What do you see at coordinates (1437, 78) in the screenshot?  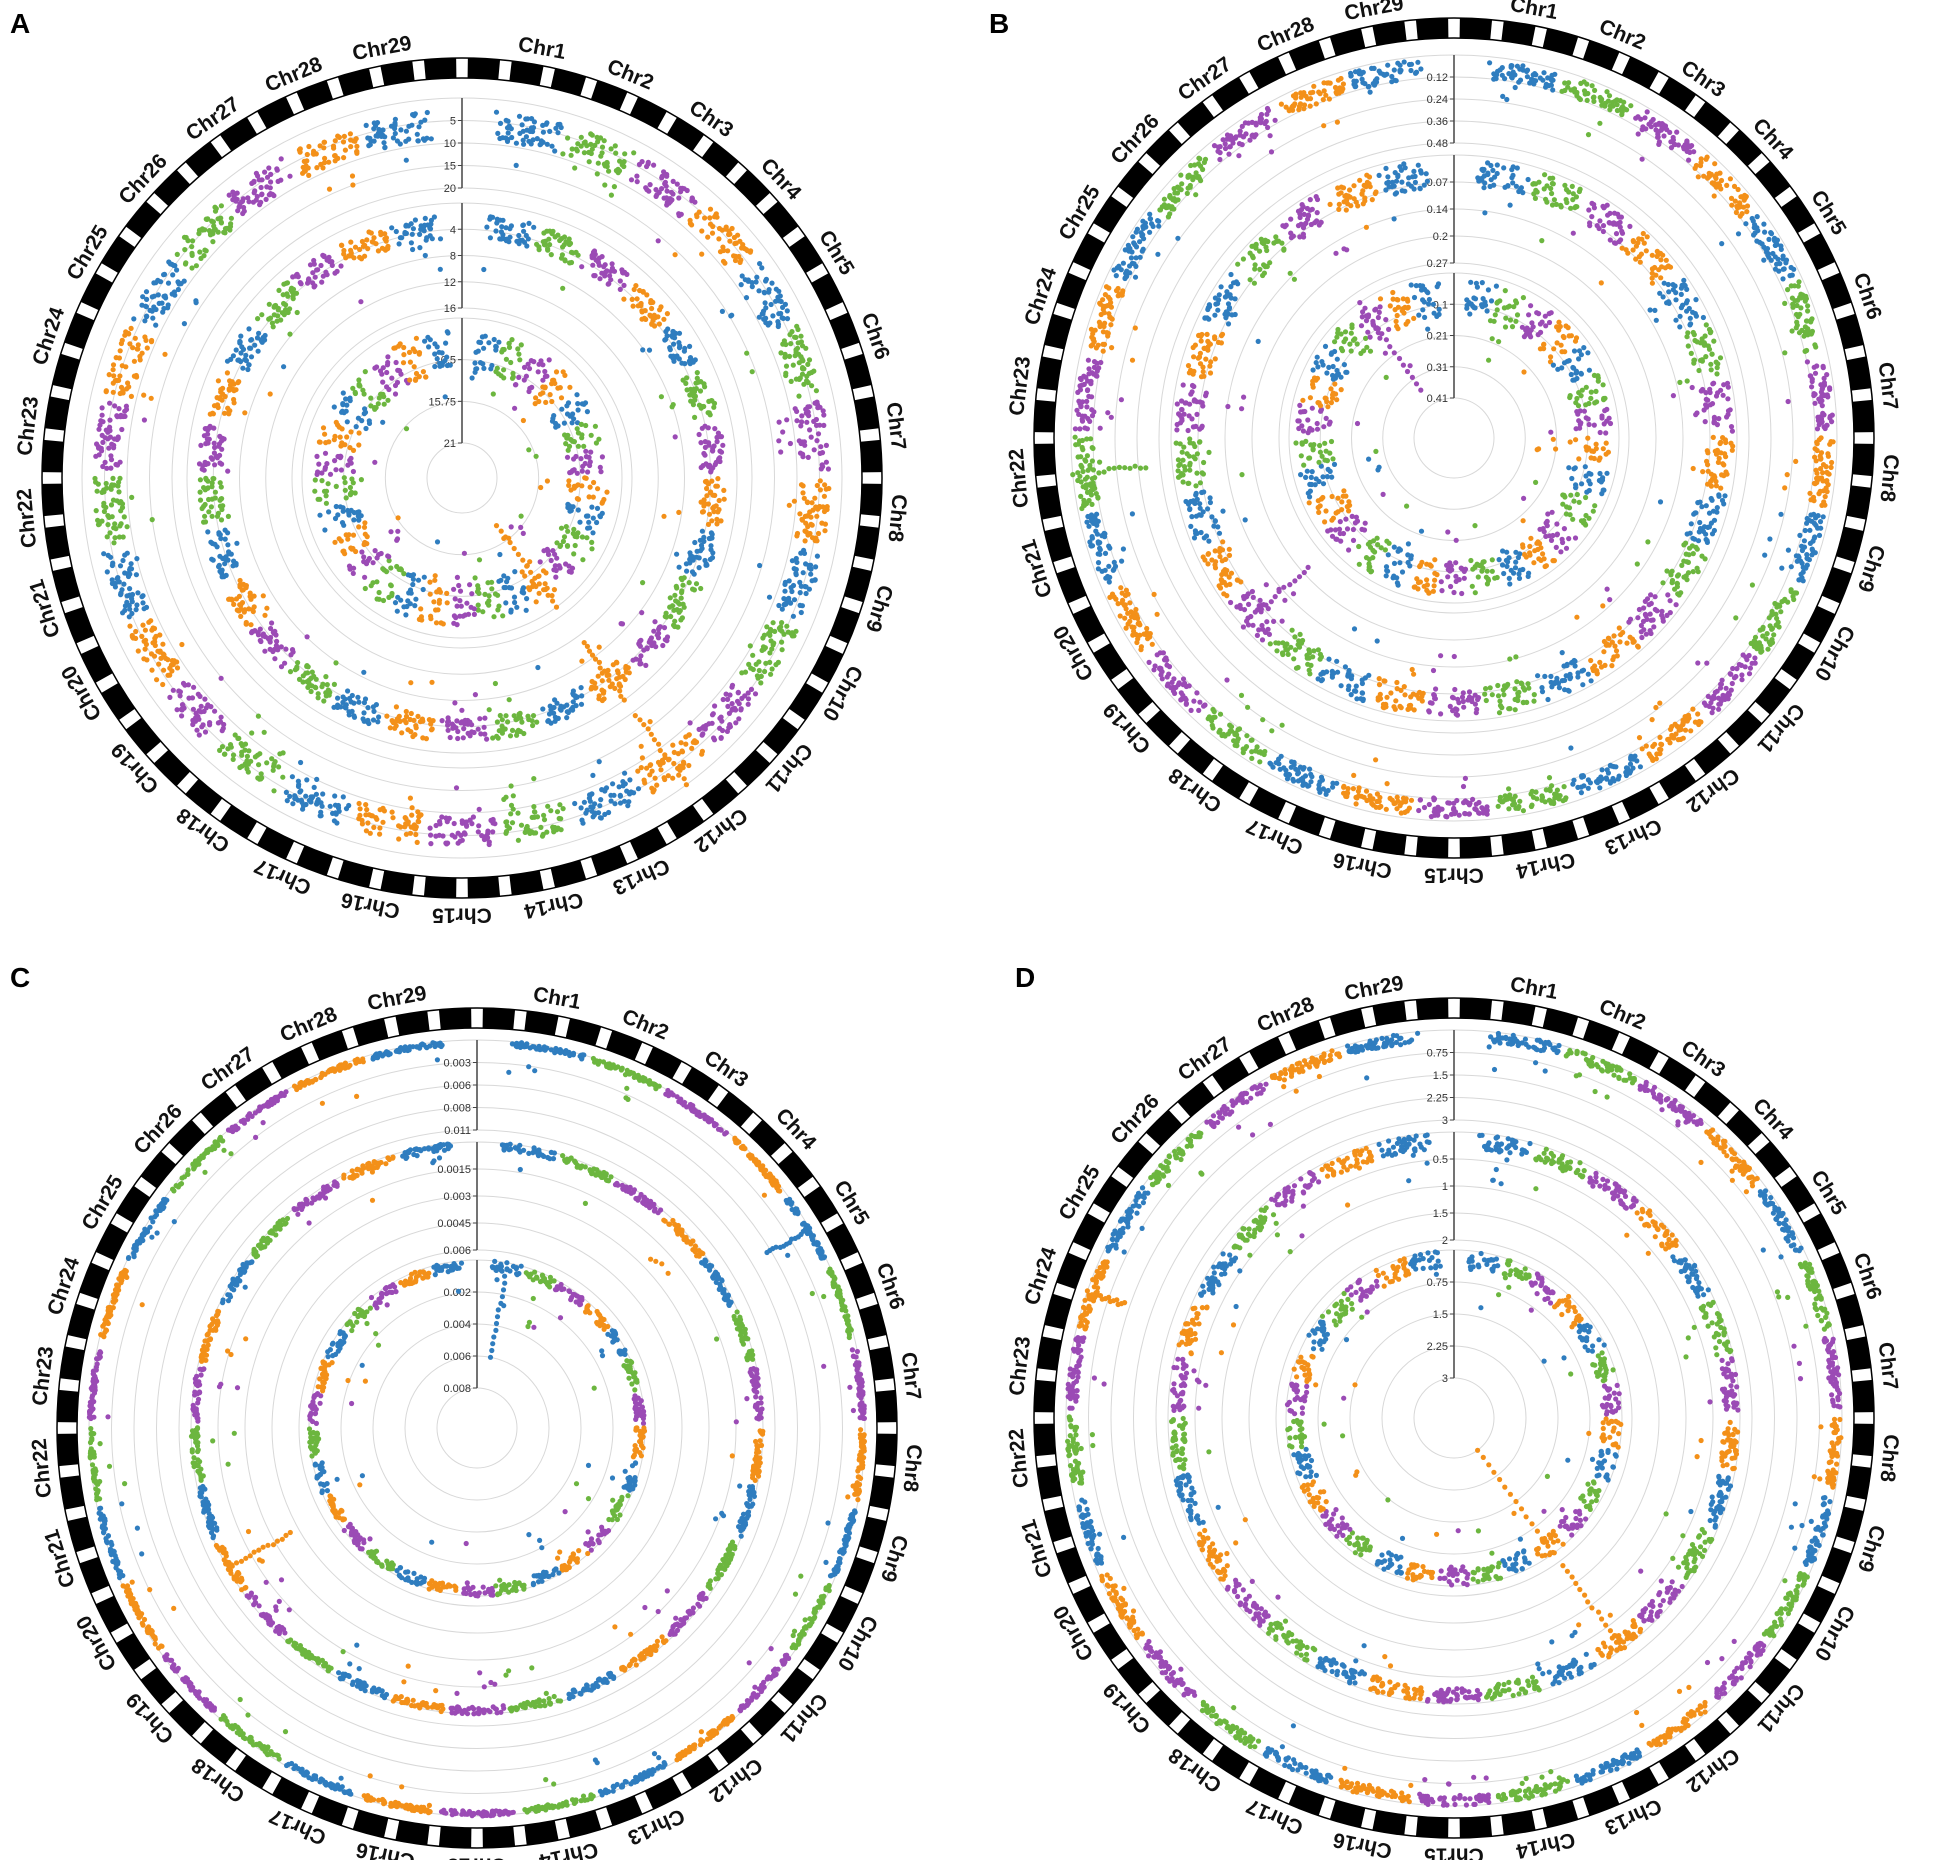 I see `tick-label: 0.12` at bounding box center [1437, 78].